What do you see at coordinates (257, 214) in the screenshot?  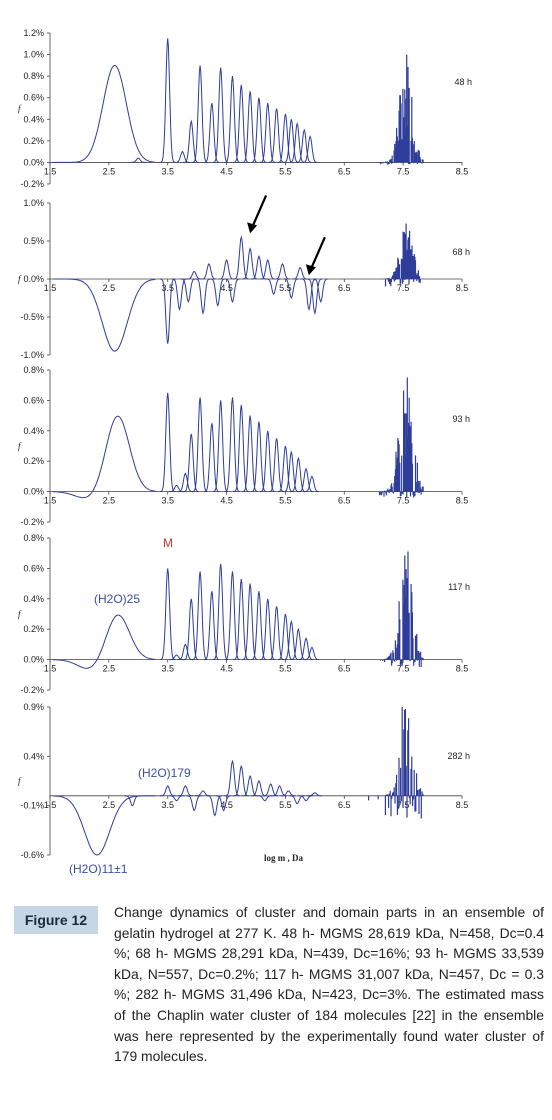 I see `annotation-arrow` at bounding box center [257, 214].